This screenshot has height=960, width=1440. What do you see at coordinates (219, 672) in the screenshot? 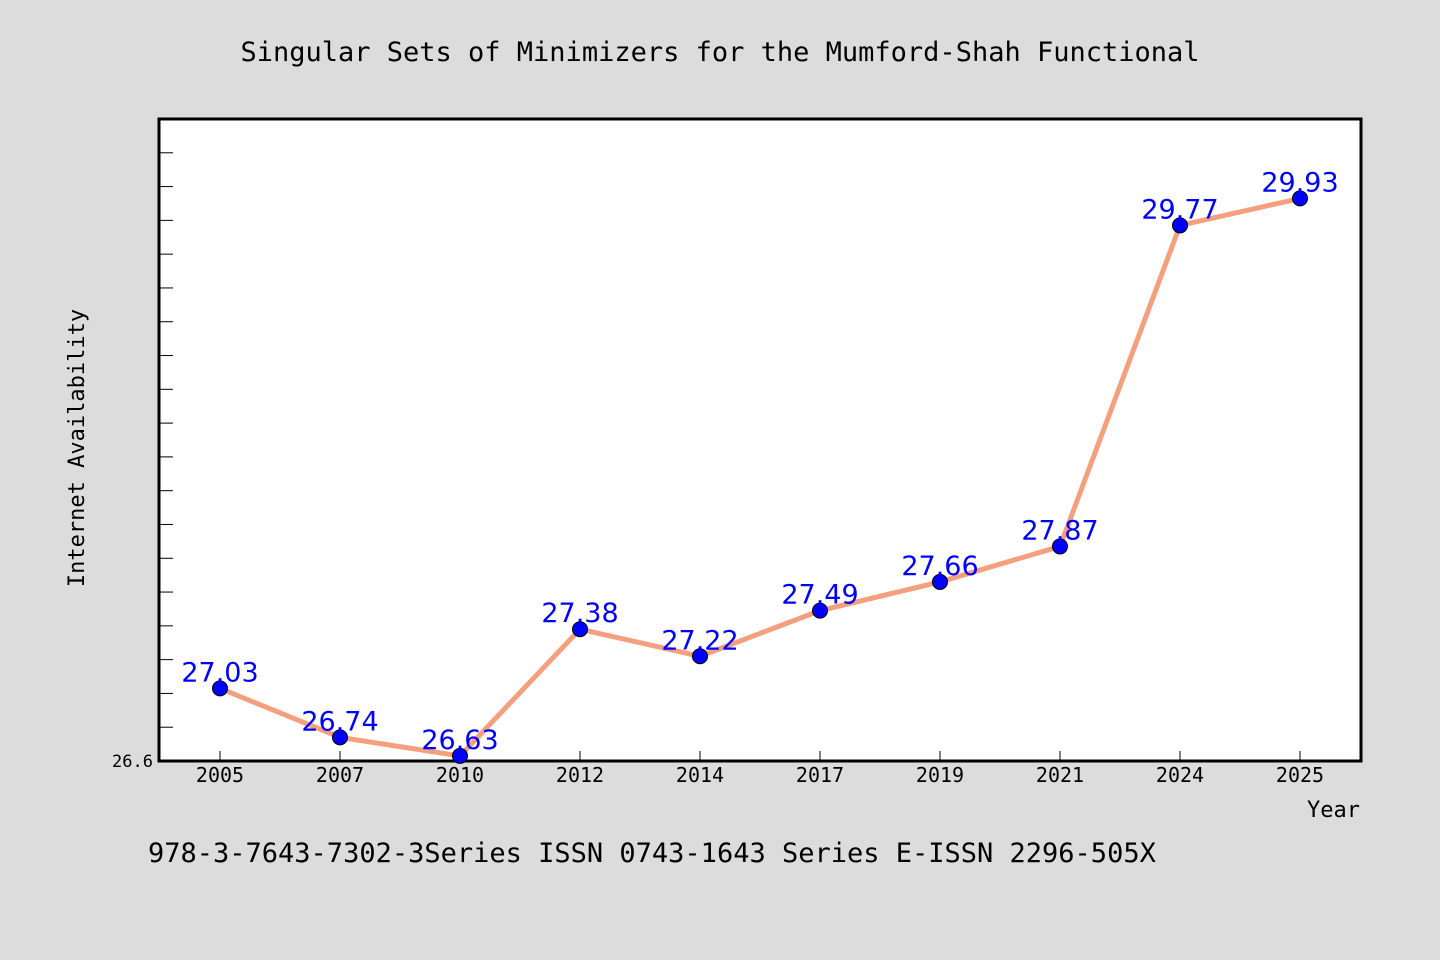
I see `data-label: 27.03` at bounding box center [219, 672].